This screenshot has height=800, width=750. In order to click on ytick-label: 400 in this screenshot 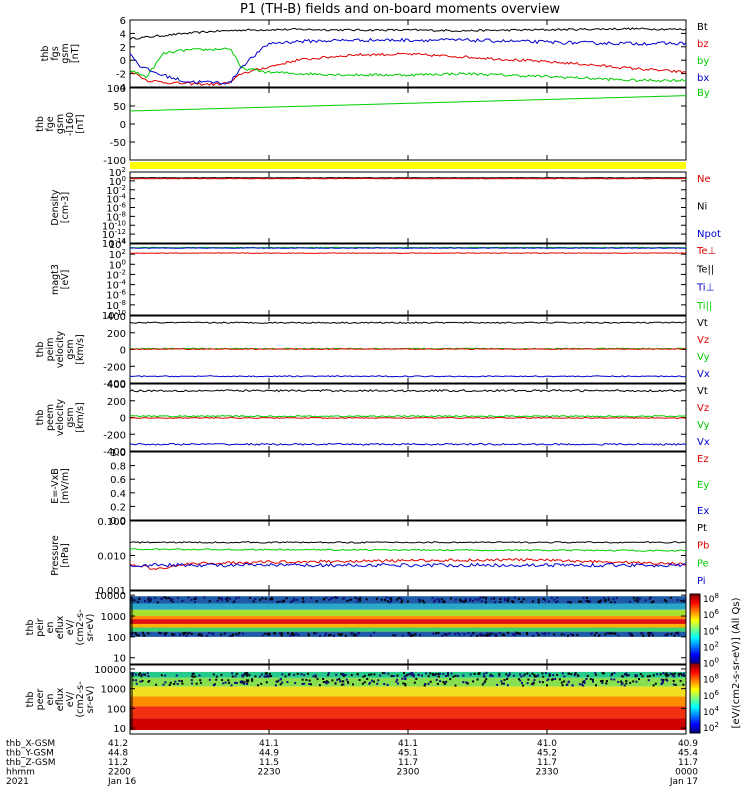, I will do `click(116, 385)`.